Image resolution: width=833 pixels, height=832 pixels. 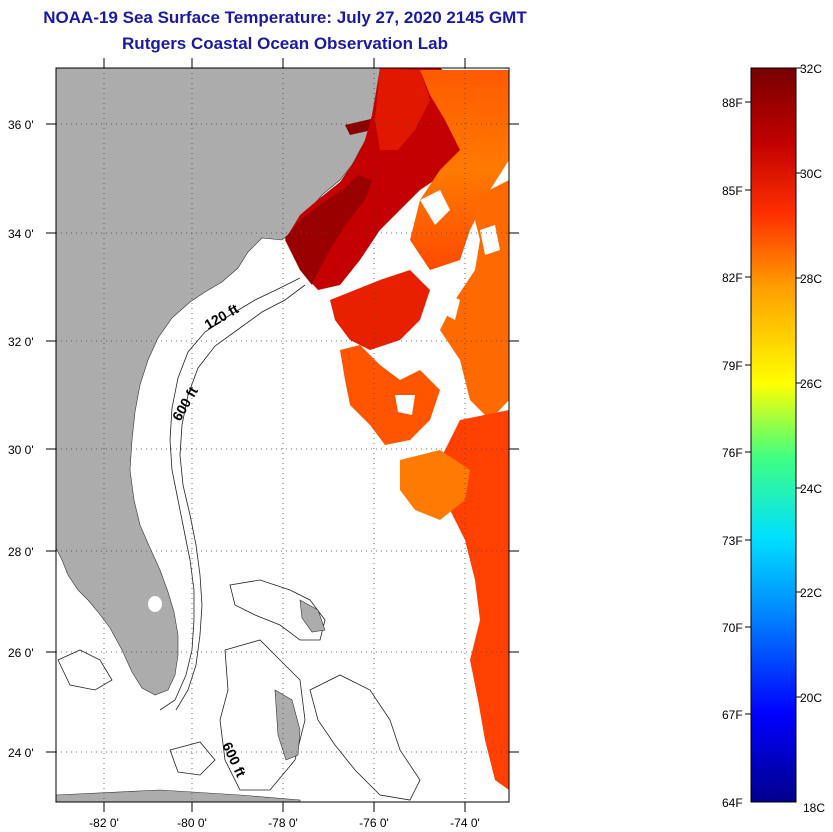 What do you see at coordinates (285, 43) in the screenshot?
I see `map-subtitle: Rutgers Coastal Ocean Observation Lab` at bounding box center [285, 43].